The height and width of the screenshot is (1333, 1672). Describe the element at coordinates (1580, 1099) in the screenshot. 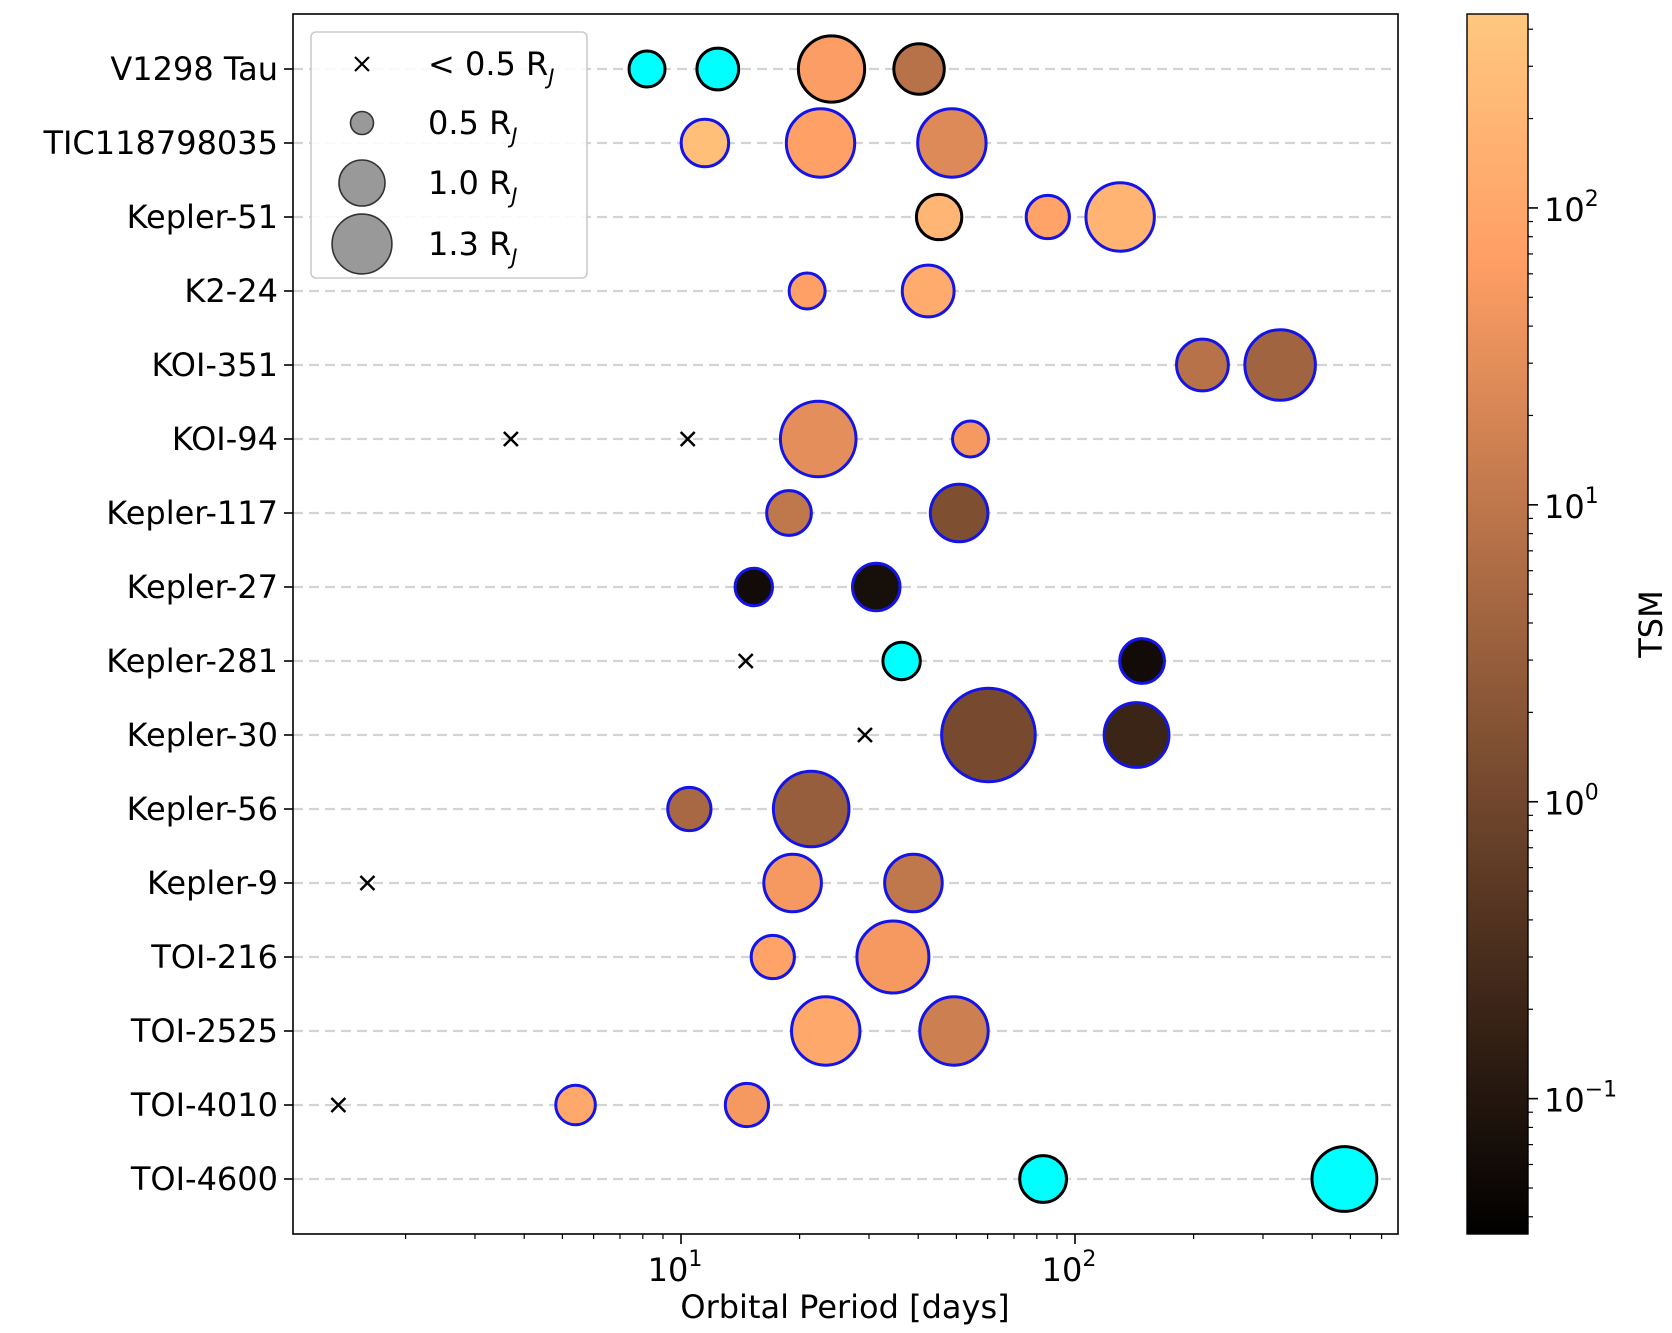

I see `colorbar-tick-label: 10⁻¹` at that location.